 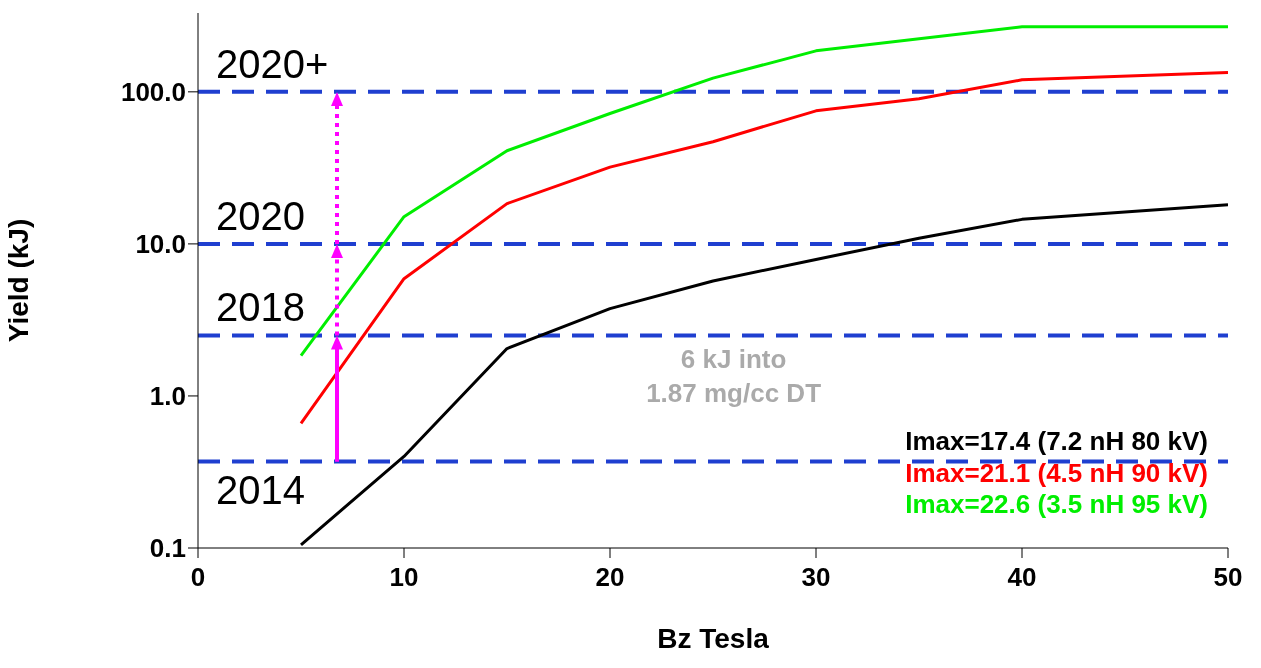 What do you see at coordinates (1022, 577) in the screenshot?
I see `x-tick-label: 40` at bounding box center [1022, 577].